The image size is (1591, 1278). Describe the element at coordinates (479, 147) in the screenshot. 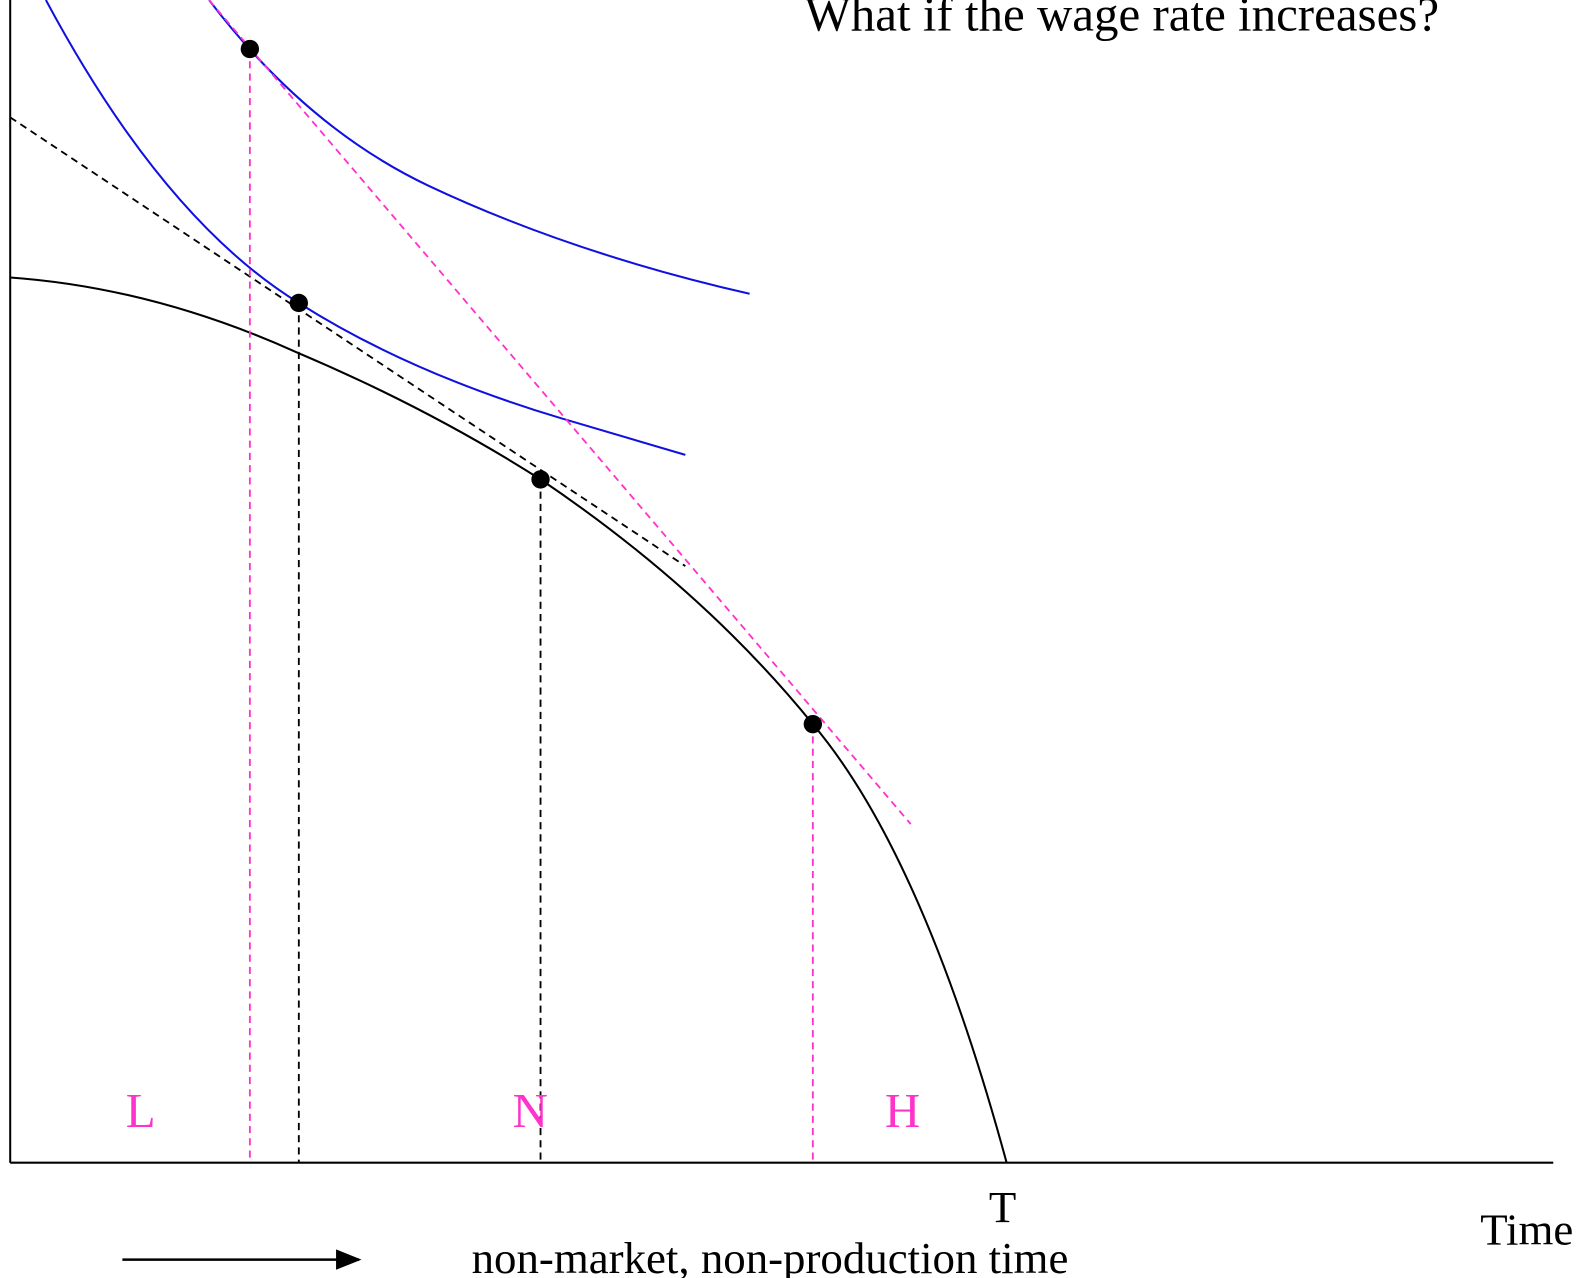

I see `indifference-curve-high` at that location.